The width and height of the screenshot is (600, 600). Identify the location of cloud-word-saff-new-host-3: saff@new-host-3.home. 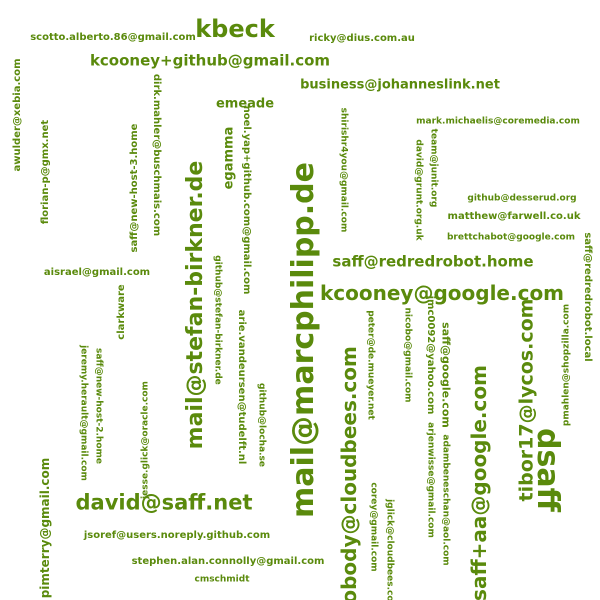
(134, 188).